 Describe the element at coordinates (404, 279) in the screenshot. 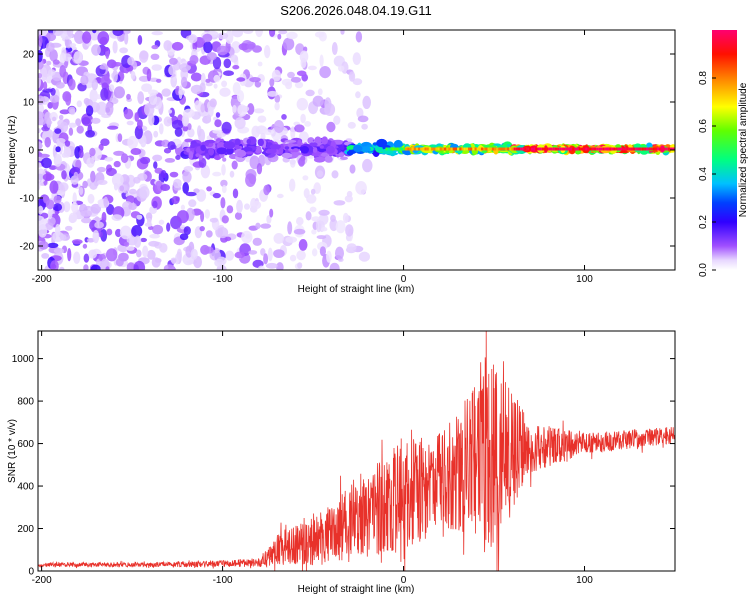

I see `x-tick-label: 0` at that location.